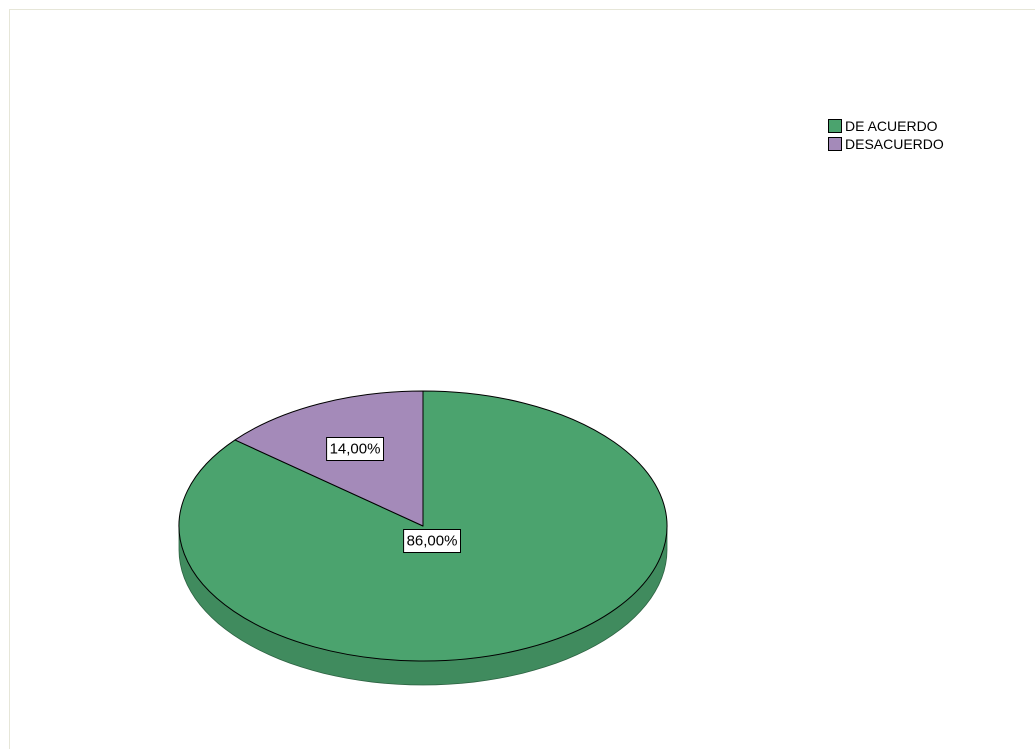 Image resolution: width=1035 pixels, height=749 pixels. What do you see at coordinates (835, 144) in the screenshot?
I see `legend-swatch-desacuerdo` at bounding box center [835, 144].